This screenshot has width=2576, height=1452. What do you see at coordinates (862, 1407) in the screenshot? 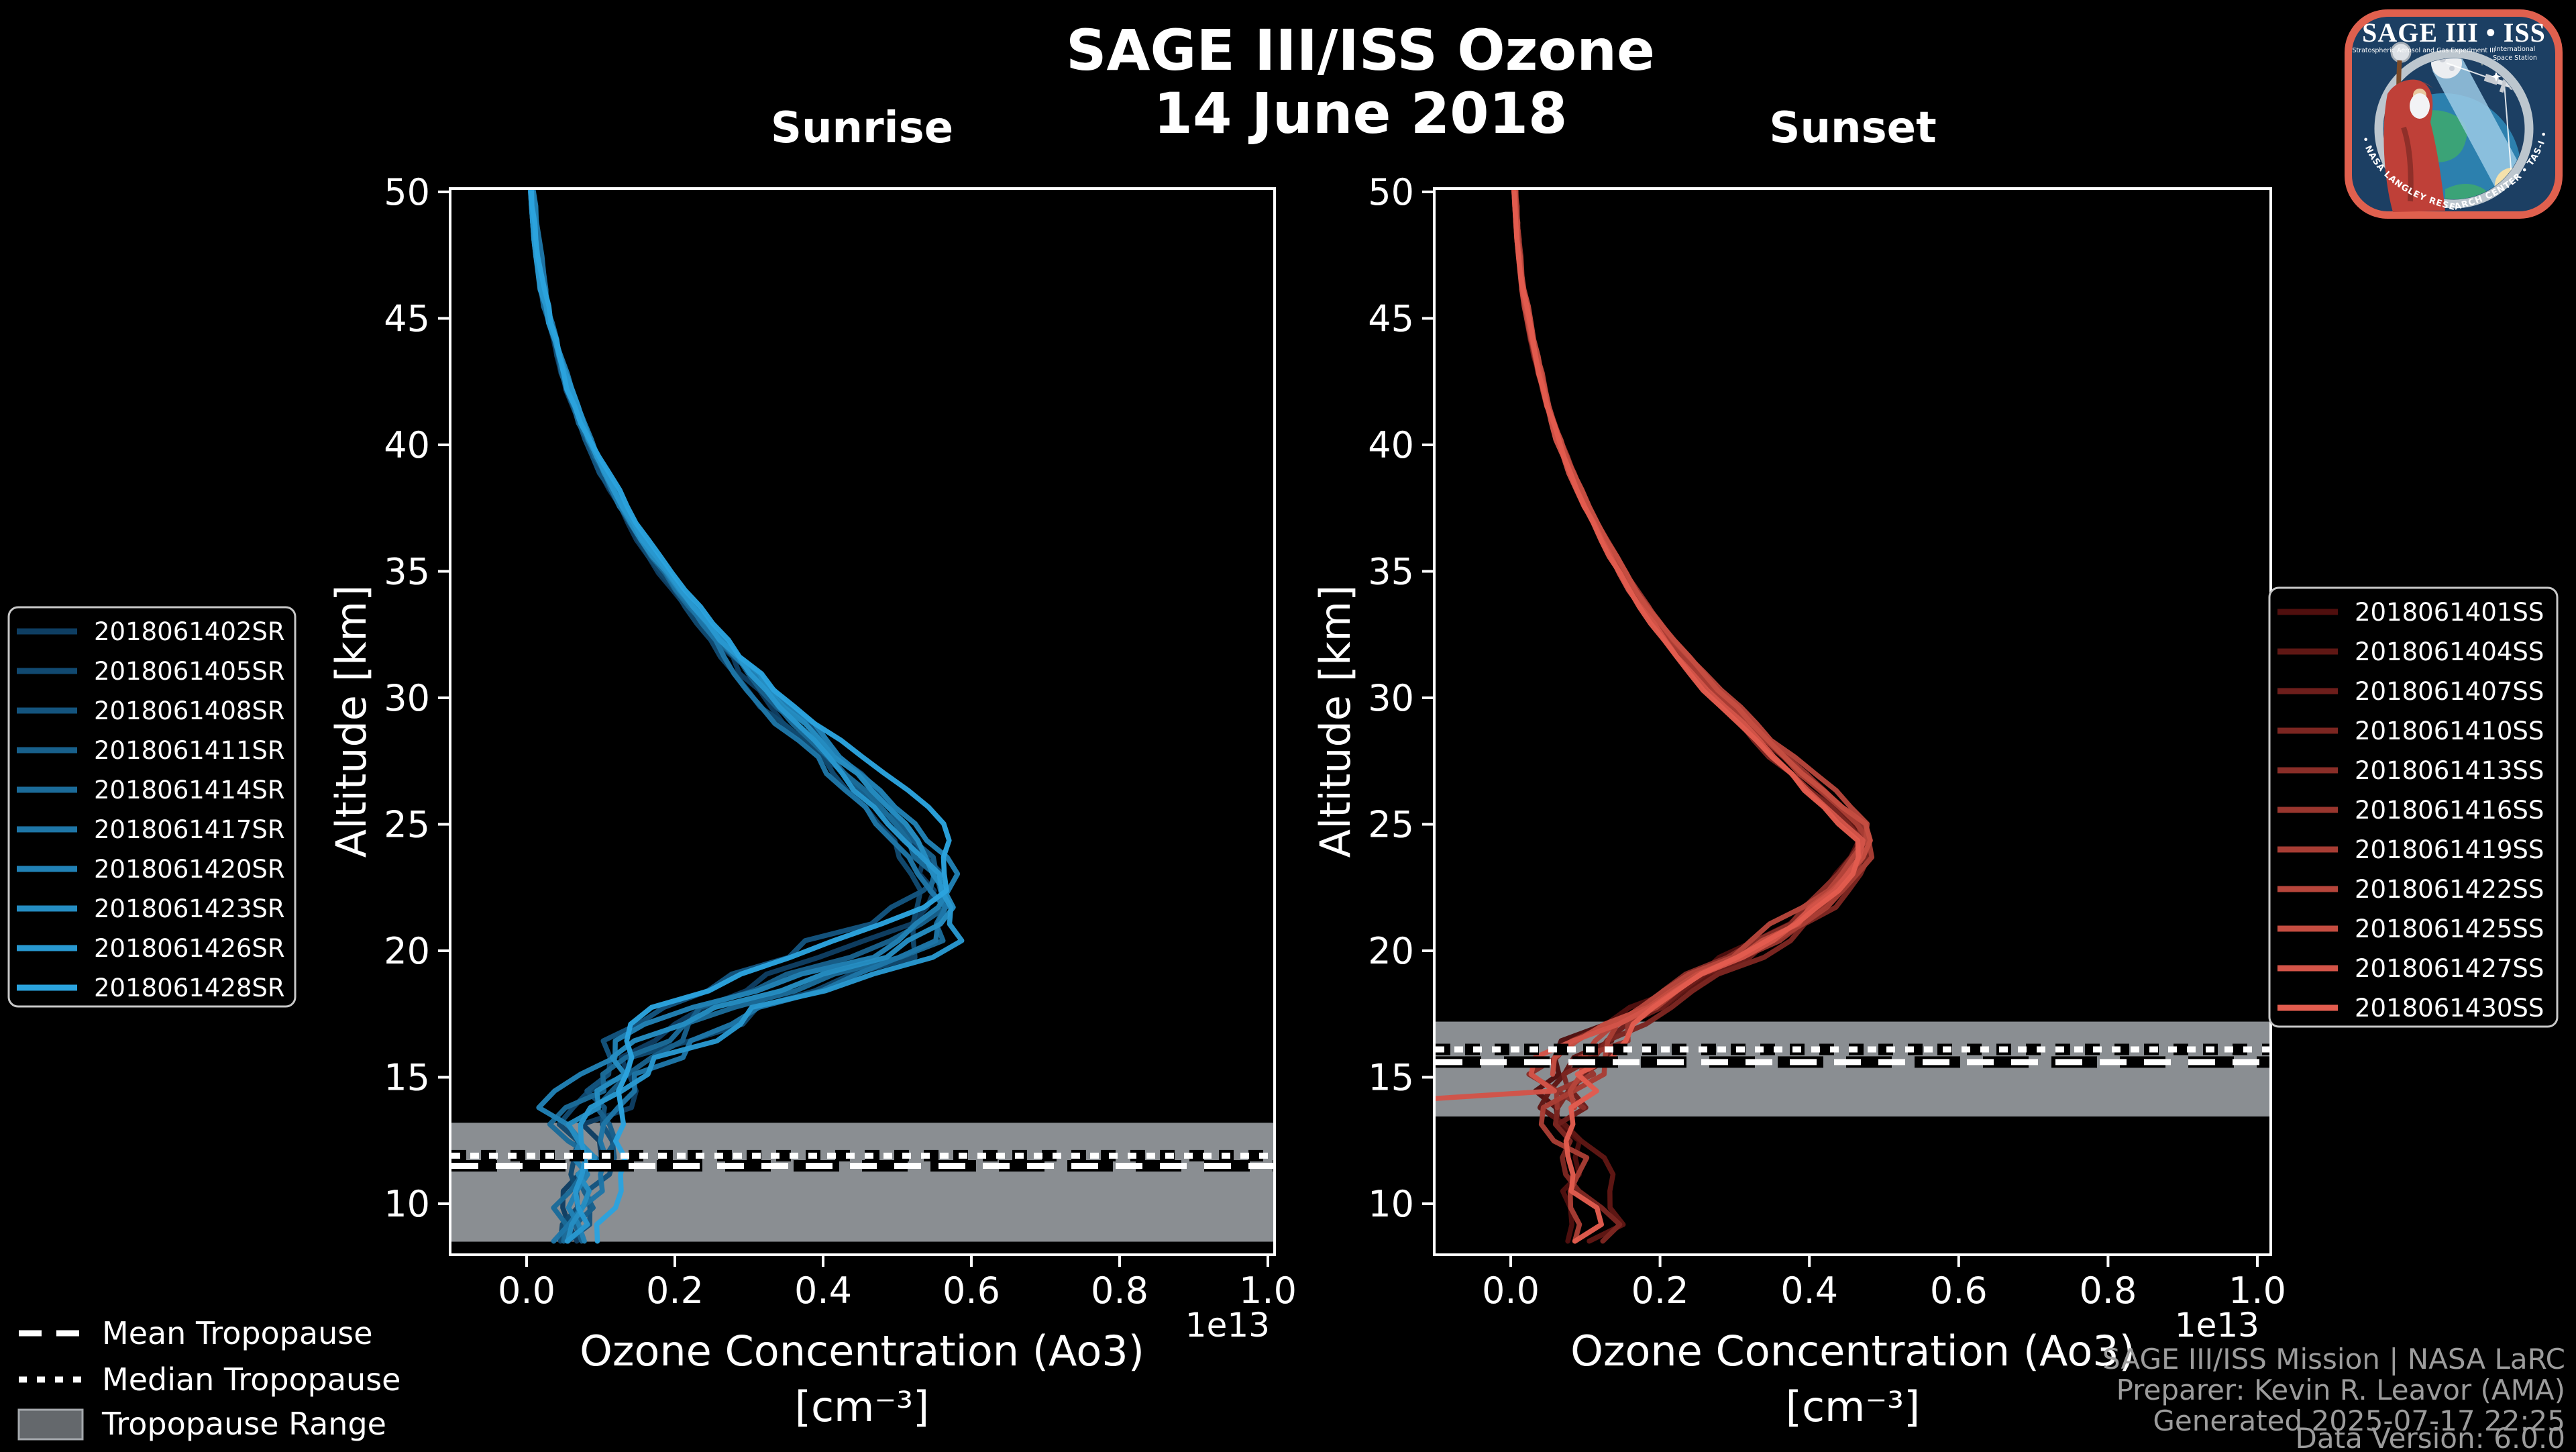
I see `xlabel-sunrise-line2: [cm⁻³]` at bounding box center [862, 1407].